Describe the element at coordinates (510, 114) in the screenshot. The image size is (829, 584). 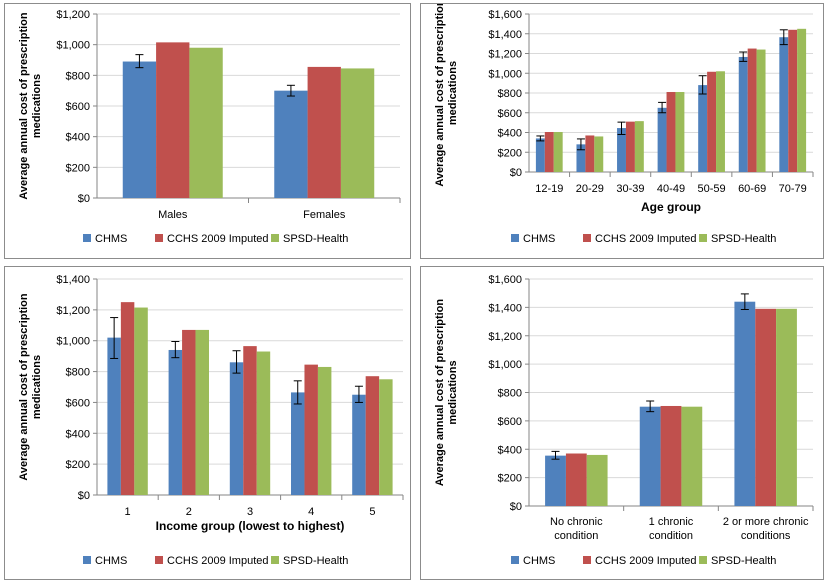
I see `y-tick-label: $600` at that location.